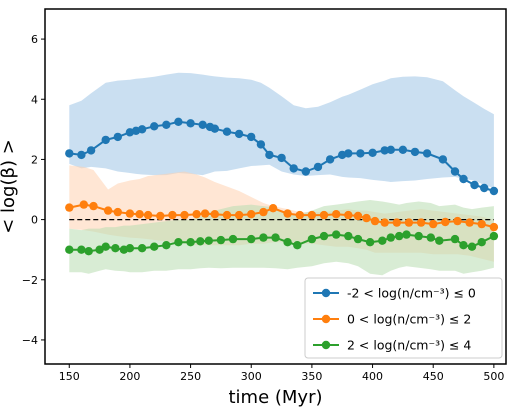  I want to click on legend-label: 0 < log(n/cm⁻³) ≤ 2, so click(409, 319).